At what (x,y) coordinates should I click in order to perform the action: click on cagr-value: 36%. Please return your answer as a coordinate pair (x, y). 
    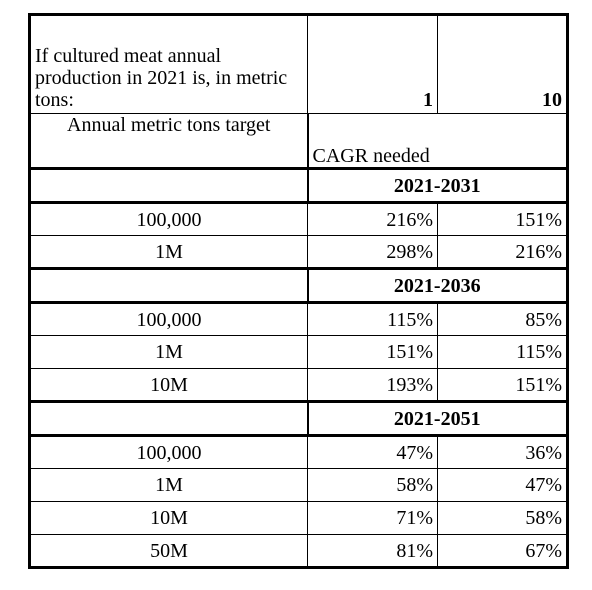
    Looking at the image, I should click on (502, 451).